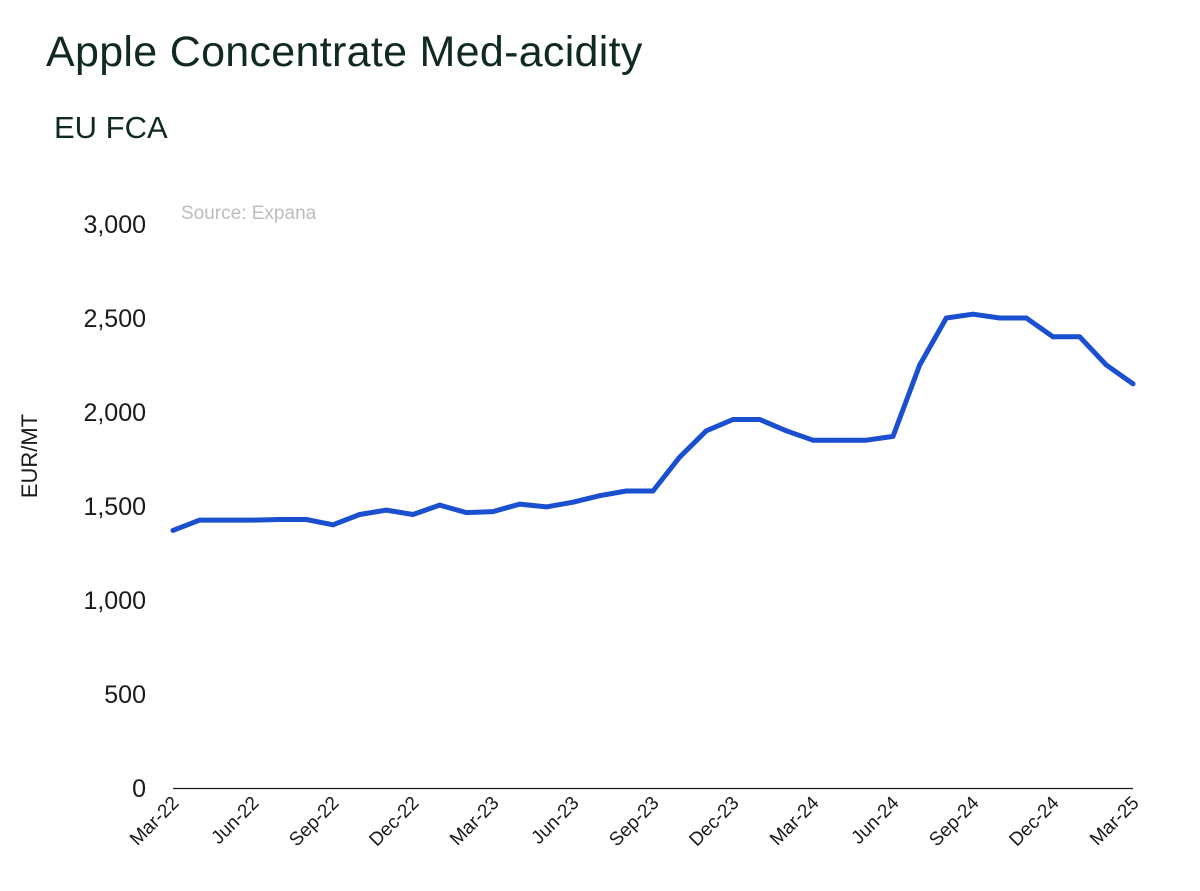  I want to click on y-tick-label: 1,500, so click(114, 507).